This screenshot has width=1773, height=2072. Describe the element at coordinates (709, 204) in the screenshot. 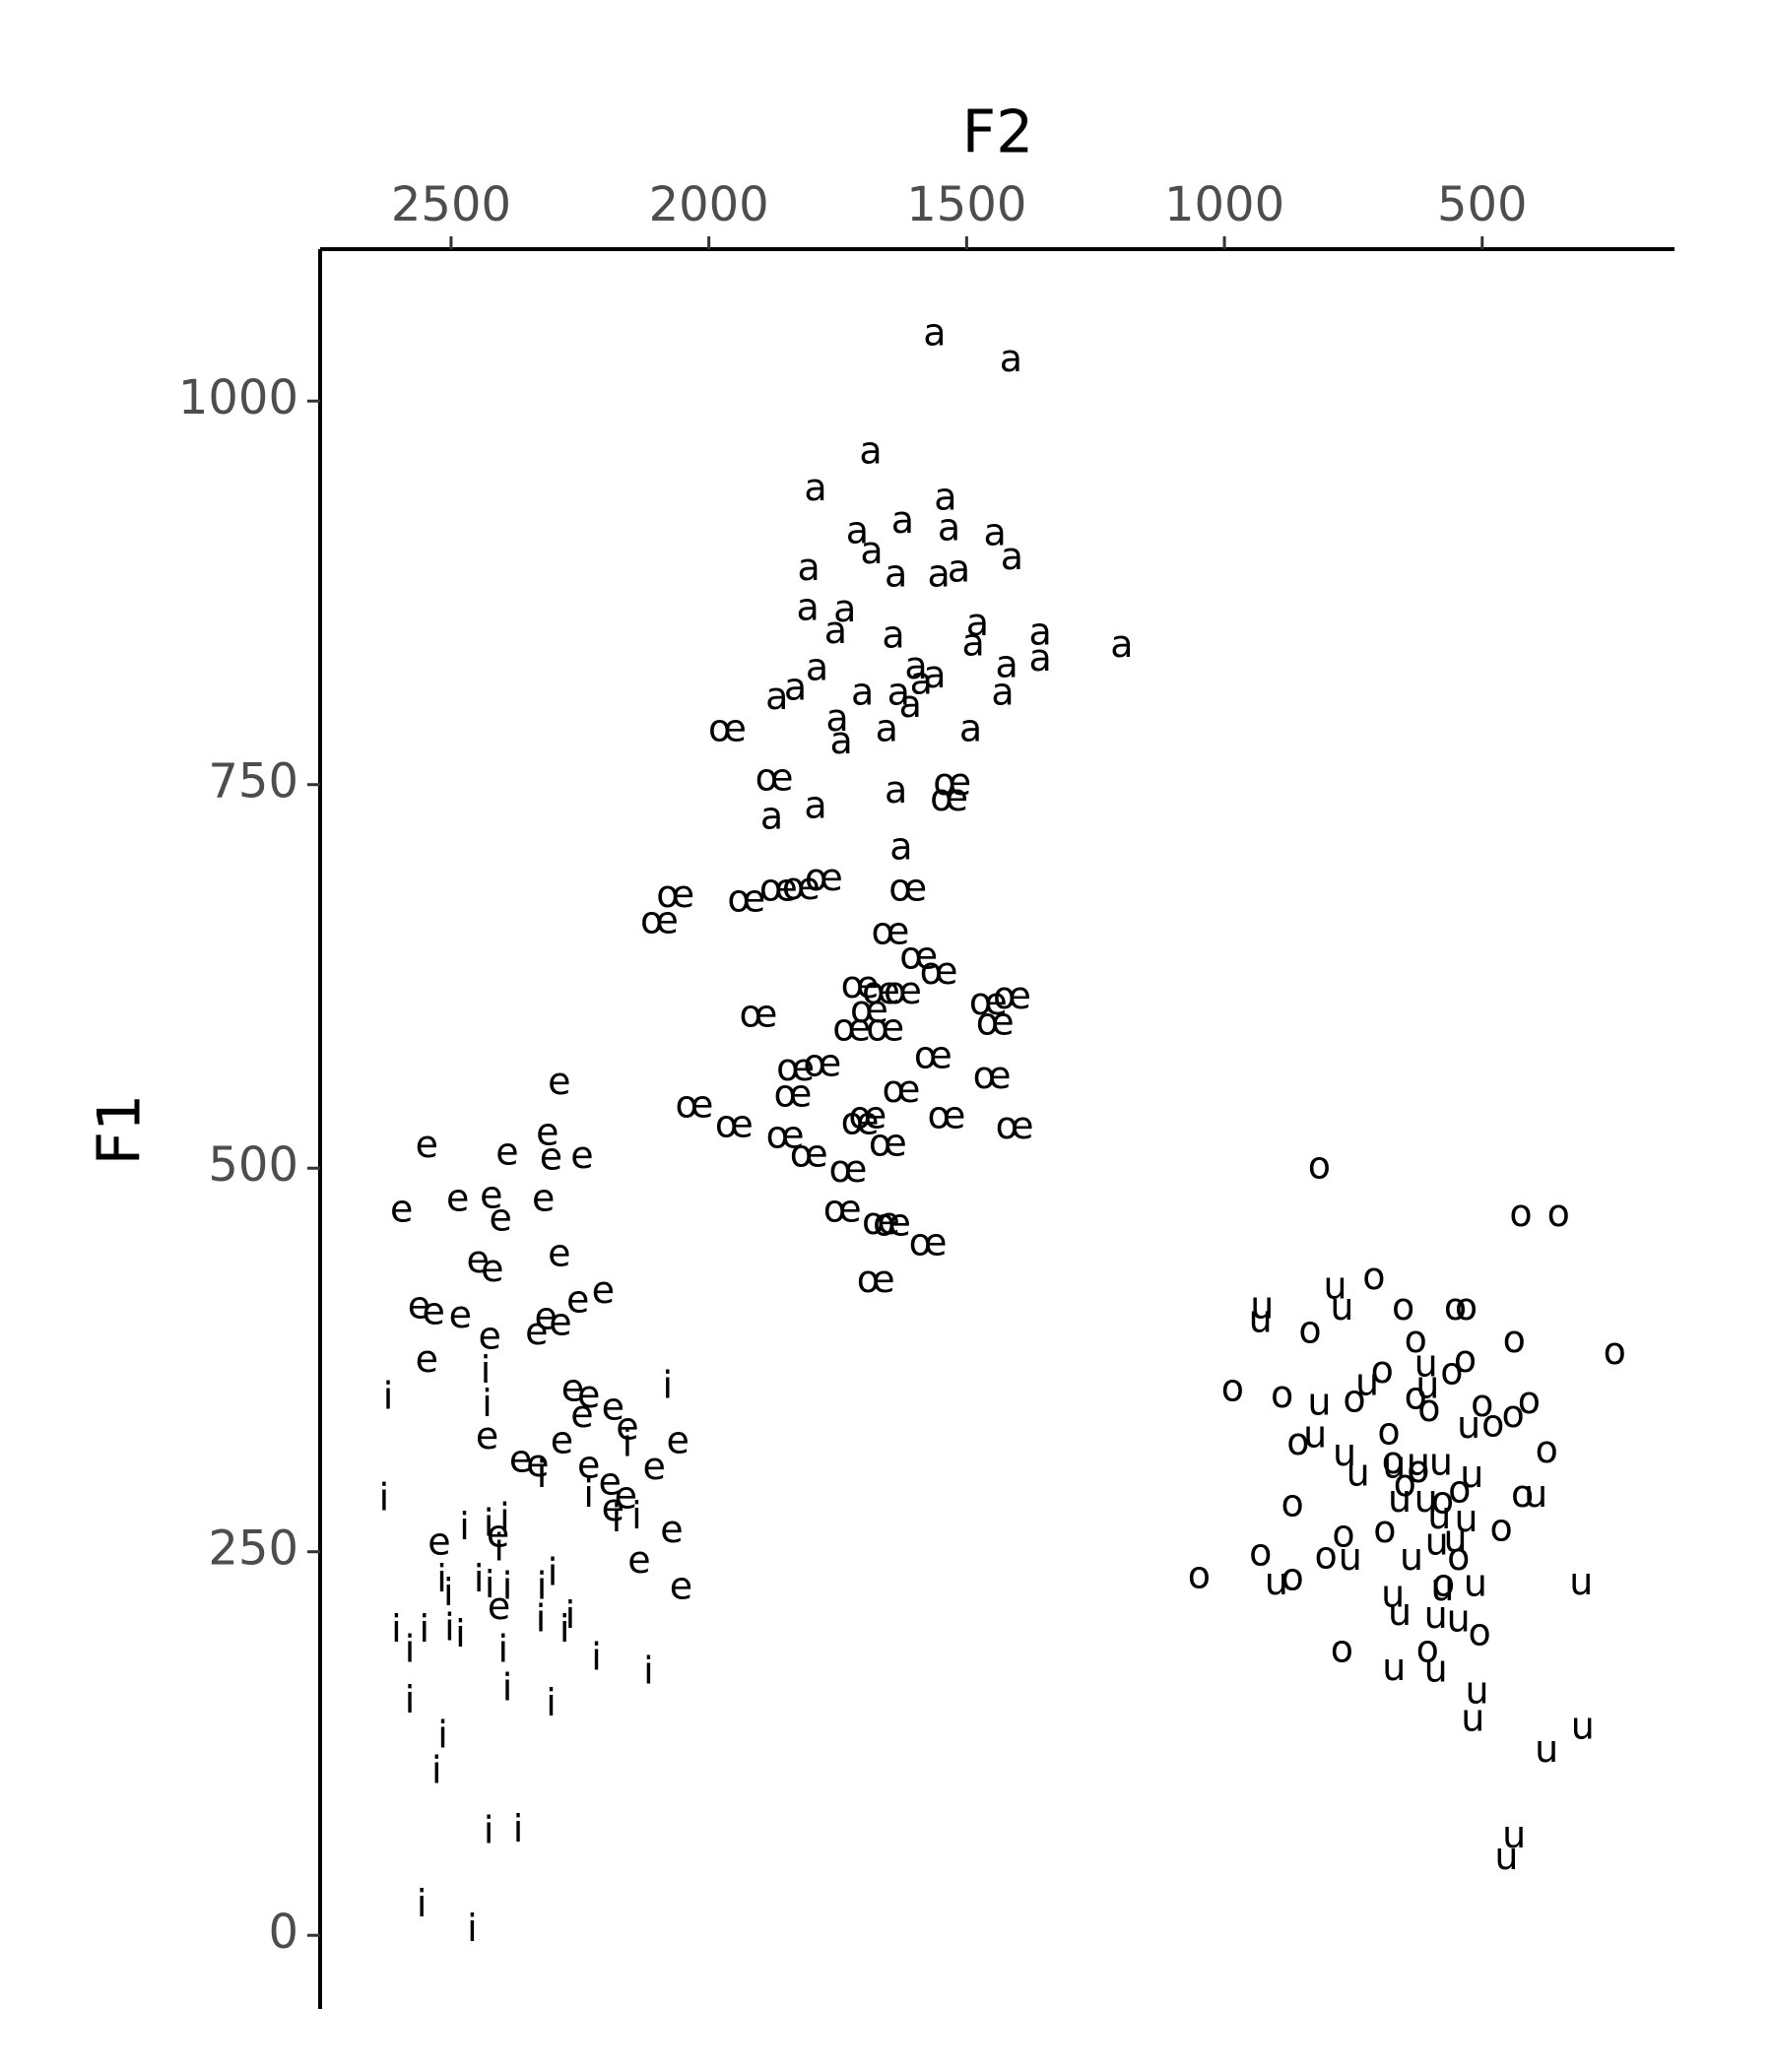

I see `x-tick-label: 2000` at that location.